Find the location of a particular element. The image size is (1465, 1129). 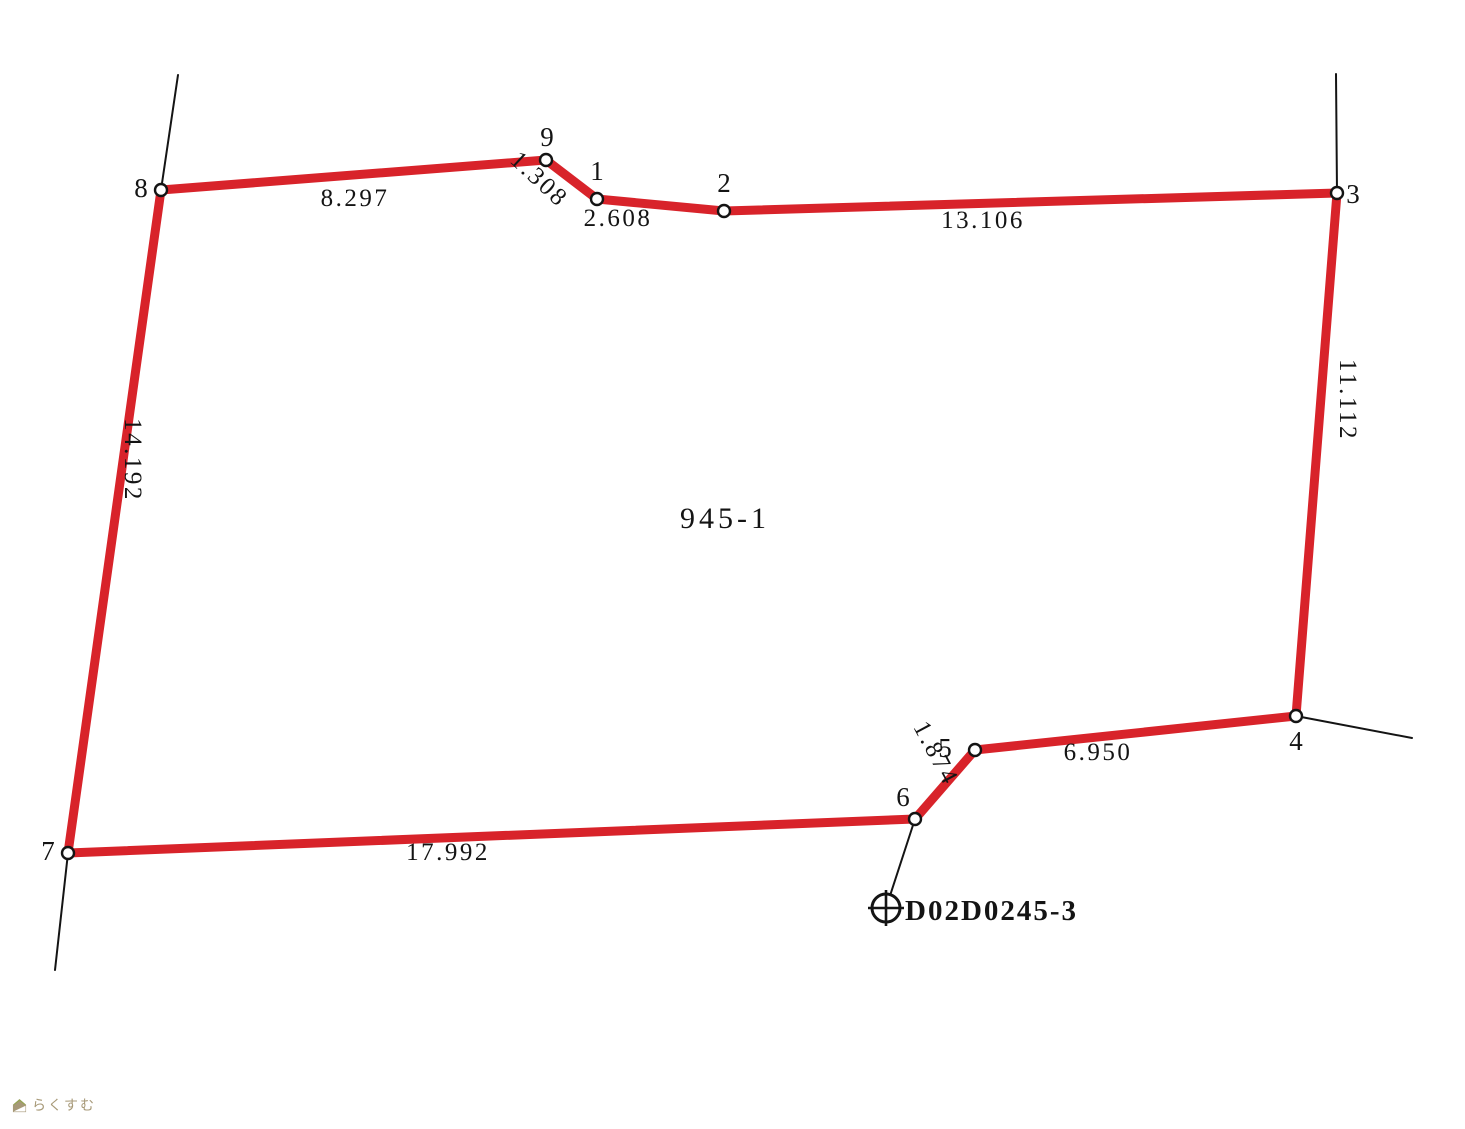

point-label-8: 8 is located at coordinates (141, 188).